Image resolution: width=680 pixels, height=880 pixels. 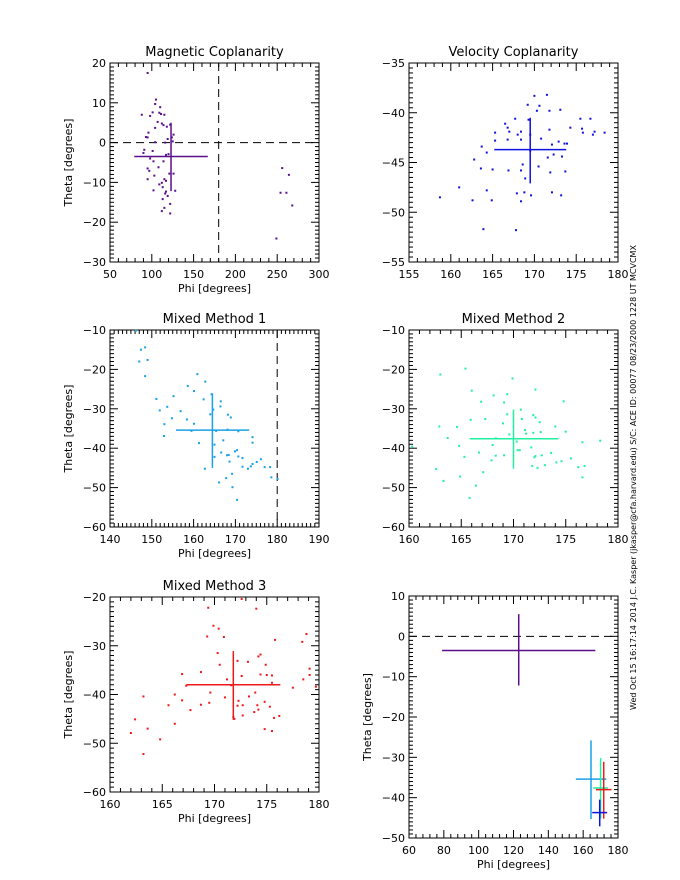 I want to click on x-tick-label: 170, so click(x=235, y=539).